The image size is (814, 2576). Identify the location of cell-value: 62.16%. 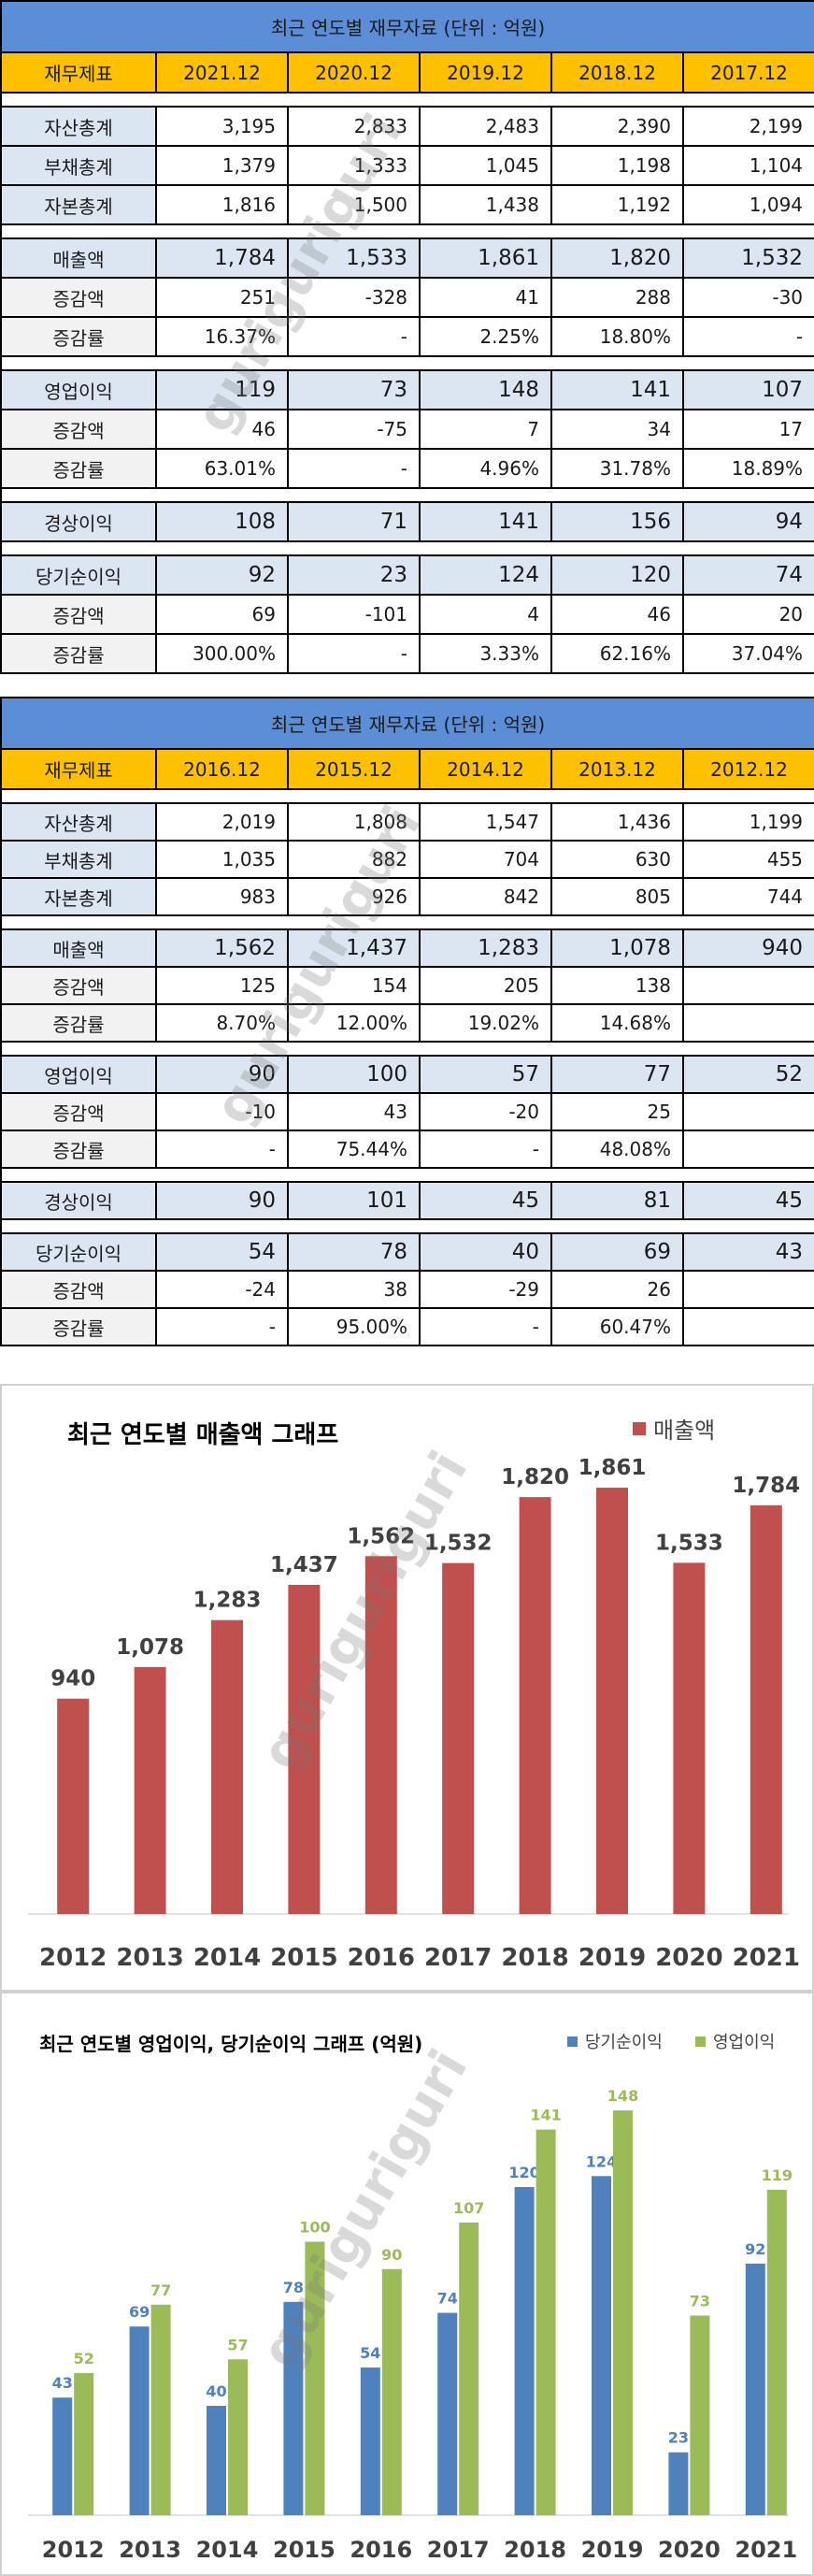
(617, 654).